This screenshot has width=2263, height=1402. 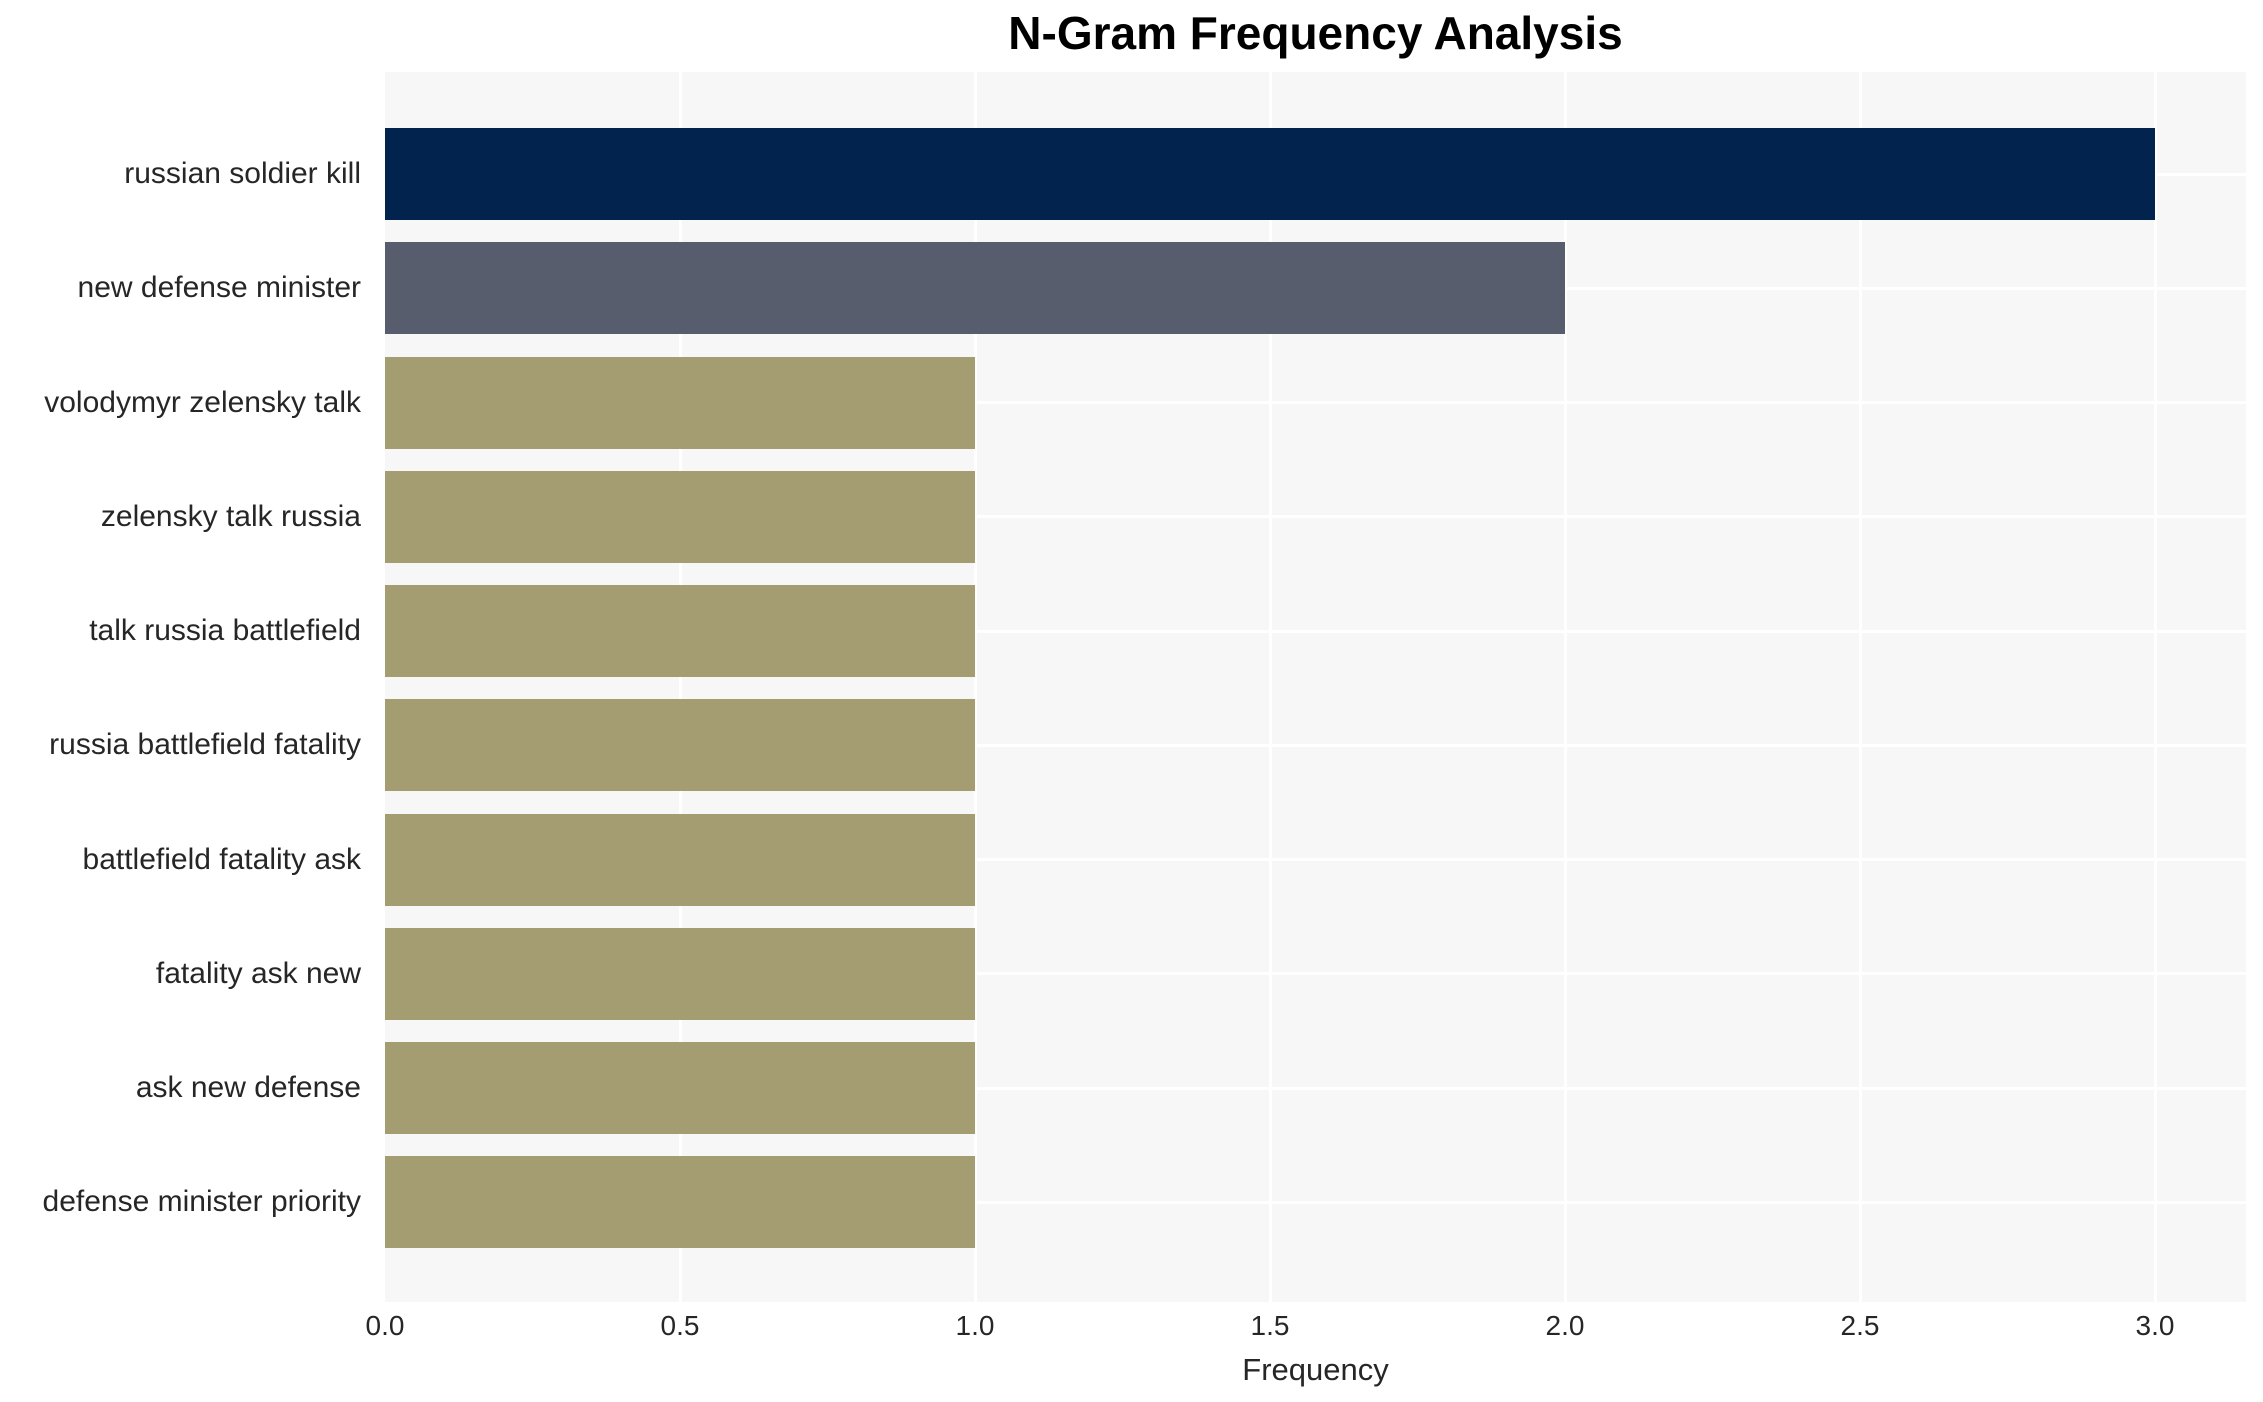 What do you see at coordinates (1565, 1325) in the screenshot?
I see `x-axis-tick-label: 2.0` at bounding box center [1565, 1325].